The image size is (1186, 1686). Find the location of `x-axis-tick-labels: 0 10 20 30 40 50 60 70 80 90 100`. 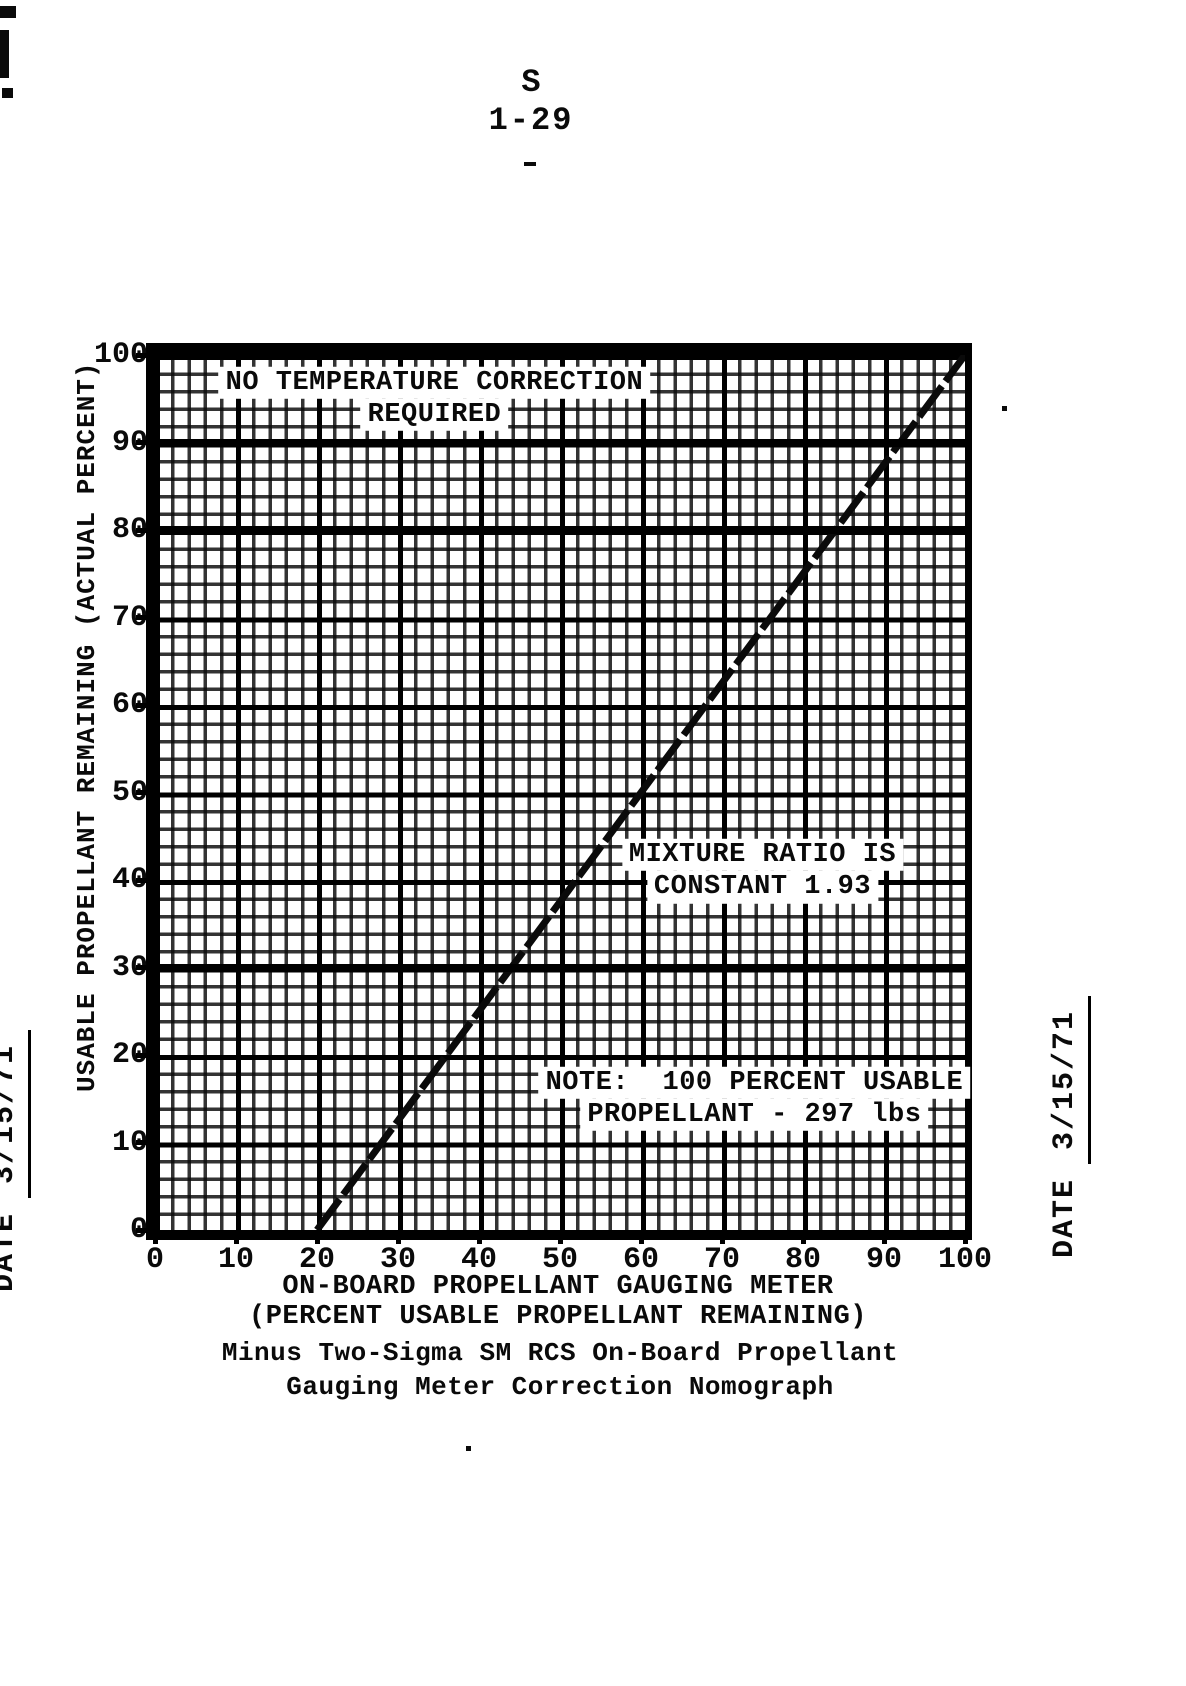

x-axis-tick-labels: 0 10 20 30 40 50 60 70 80 90 100 is located at coordinates (569, 1261).